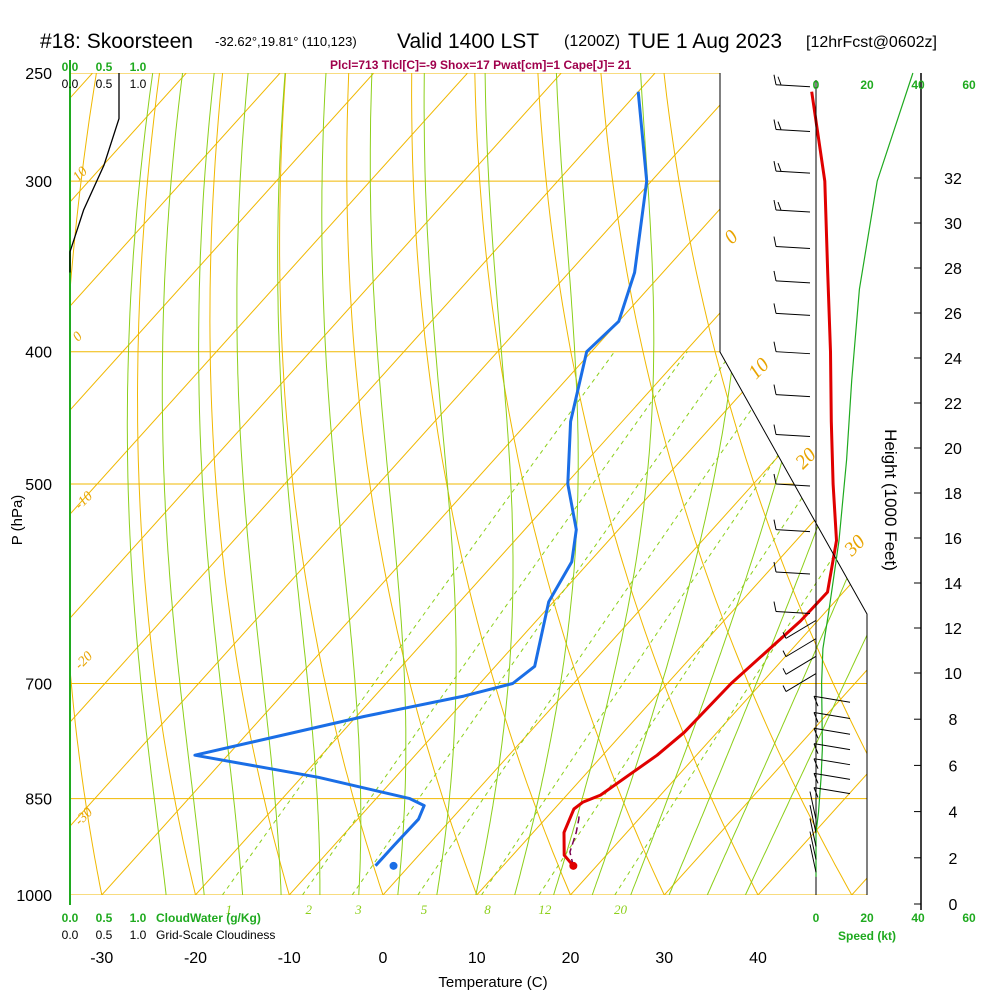 This screenshot has height=1000, width=1000. What do you see at coordinates (84, 817) in the screenshot?
I see `dry-adiabat-label: -30` at bounding box center [84, 817].